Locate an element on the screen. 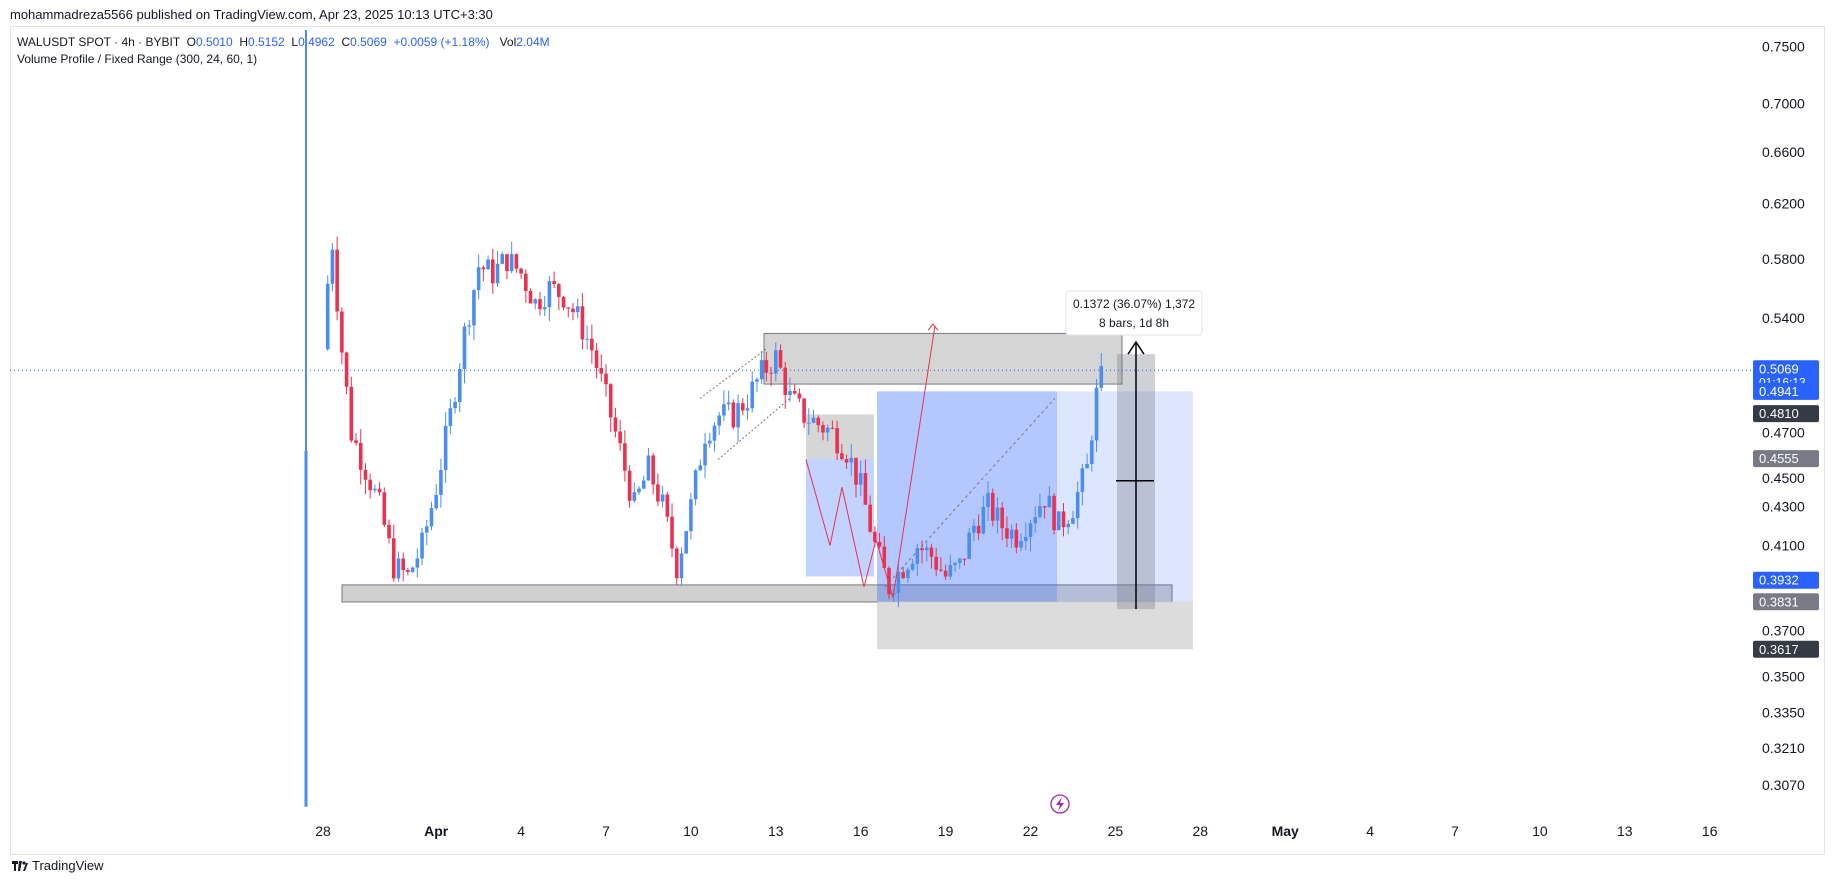 This screenshot has height=883, width=1835. channel-line-top is located at coordinates (733, 373).